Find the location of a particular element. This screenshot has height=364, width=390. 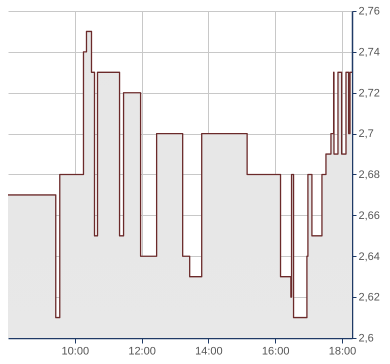

x-tick-label: 10:00 is located at coordinates (76, 352).